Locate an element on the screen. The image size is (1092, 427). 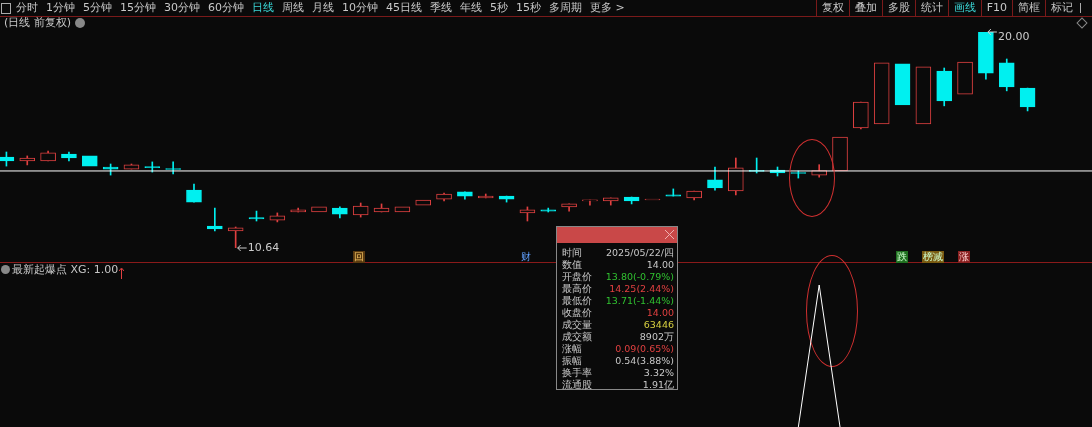
category-label: 季线 is located at coordinates (441, 8).